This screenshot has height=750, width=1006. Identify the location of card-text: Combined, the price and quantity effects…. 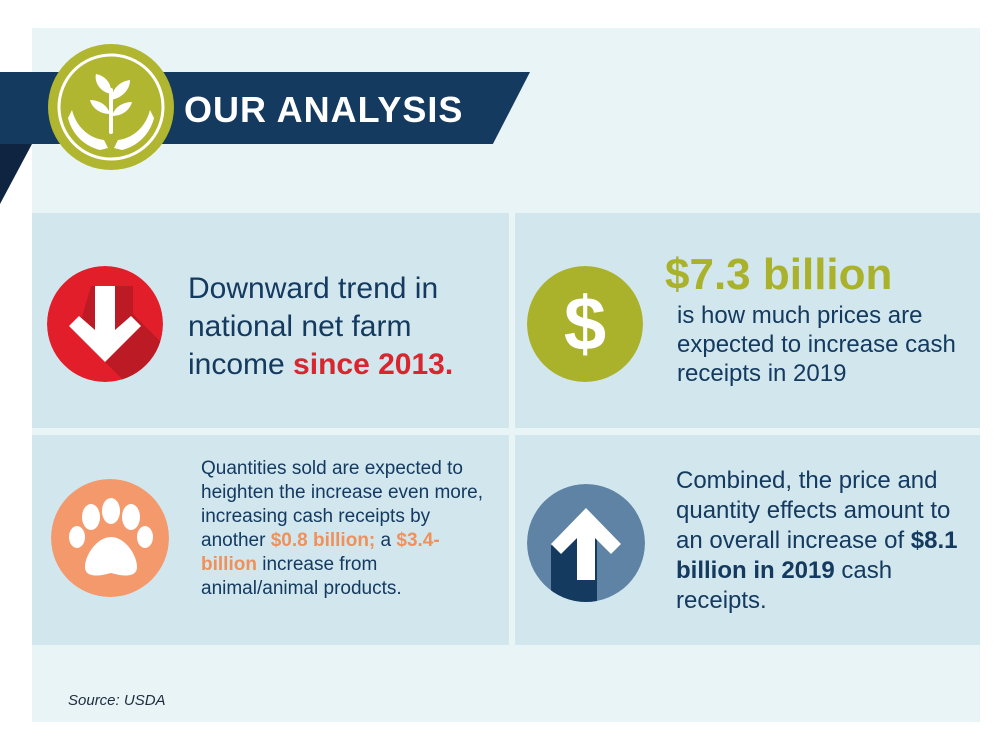
(813, 510).